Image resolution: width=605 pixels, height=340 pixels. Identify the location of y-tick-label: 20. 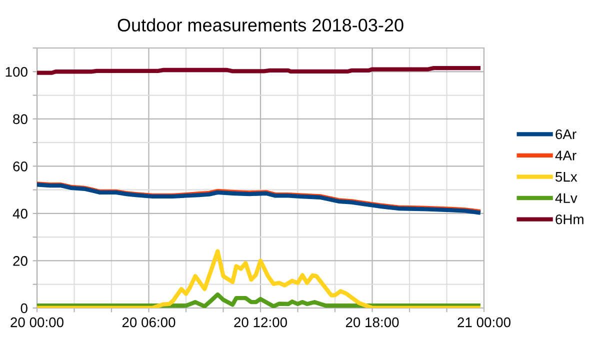
(20, 261).